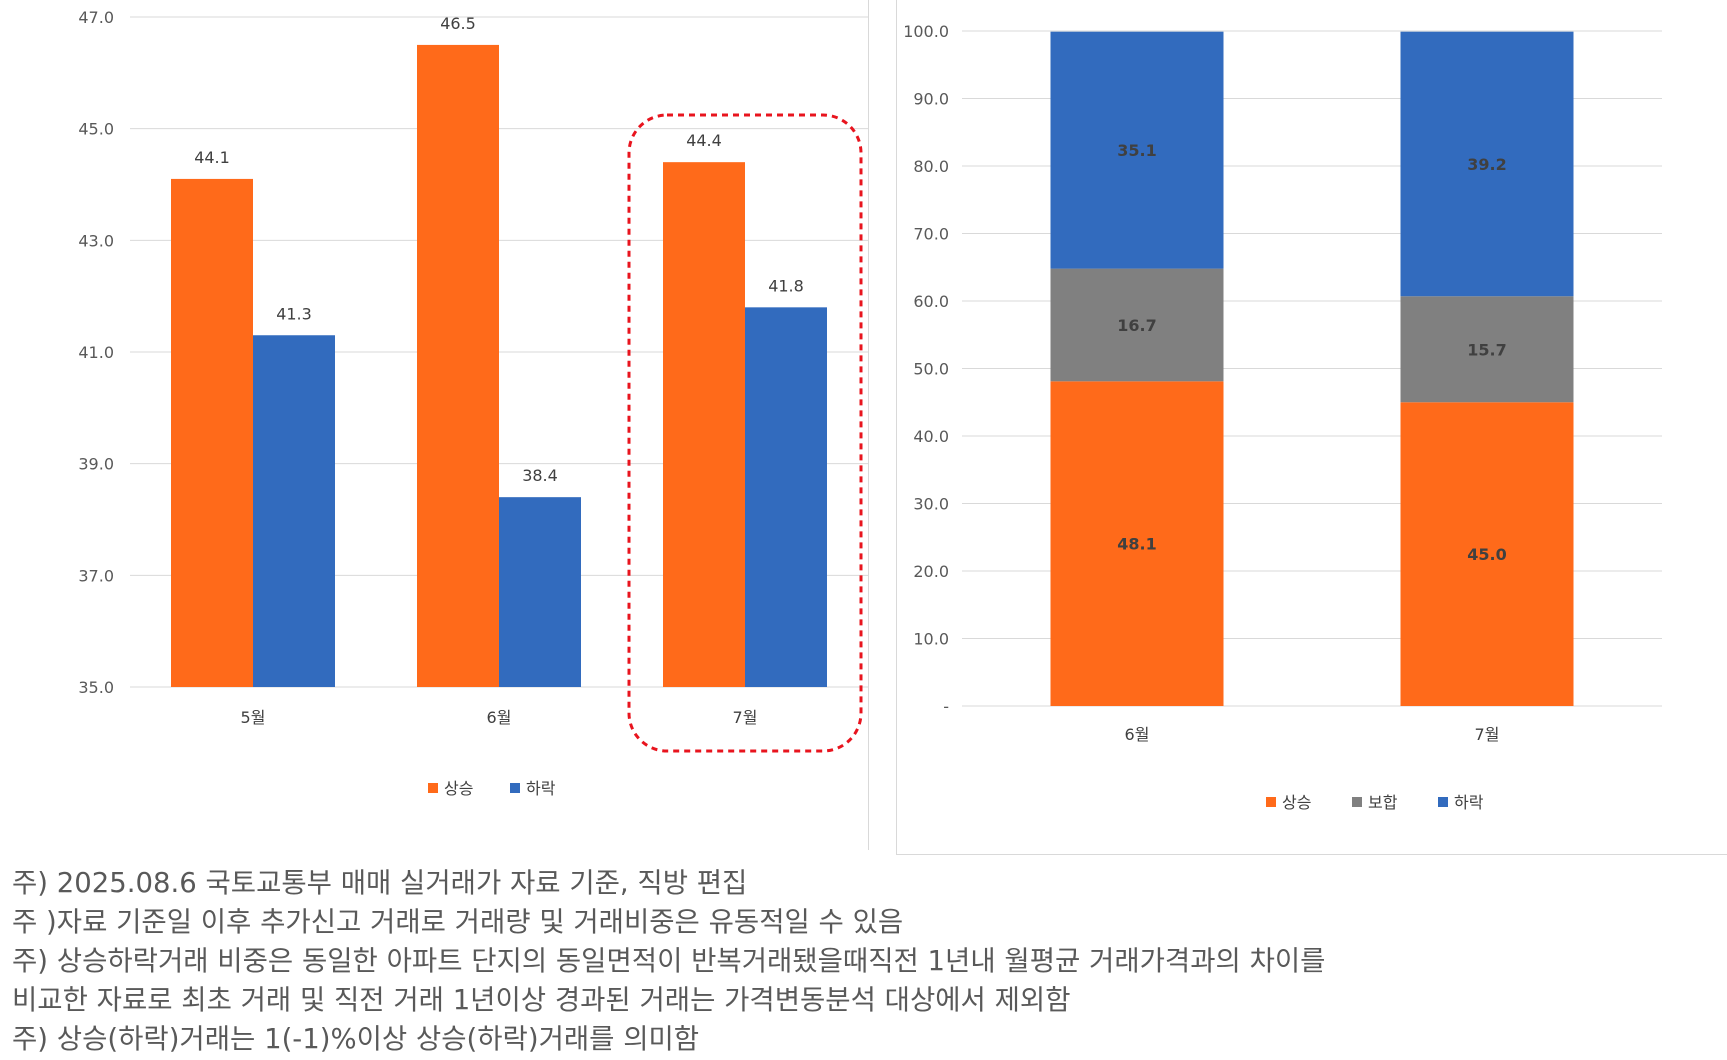  What do you see at coordinates (96, 575) in the screenshot?
I see `y-tick-label: 37.0` at bounding box center [96, 575].